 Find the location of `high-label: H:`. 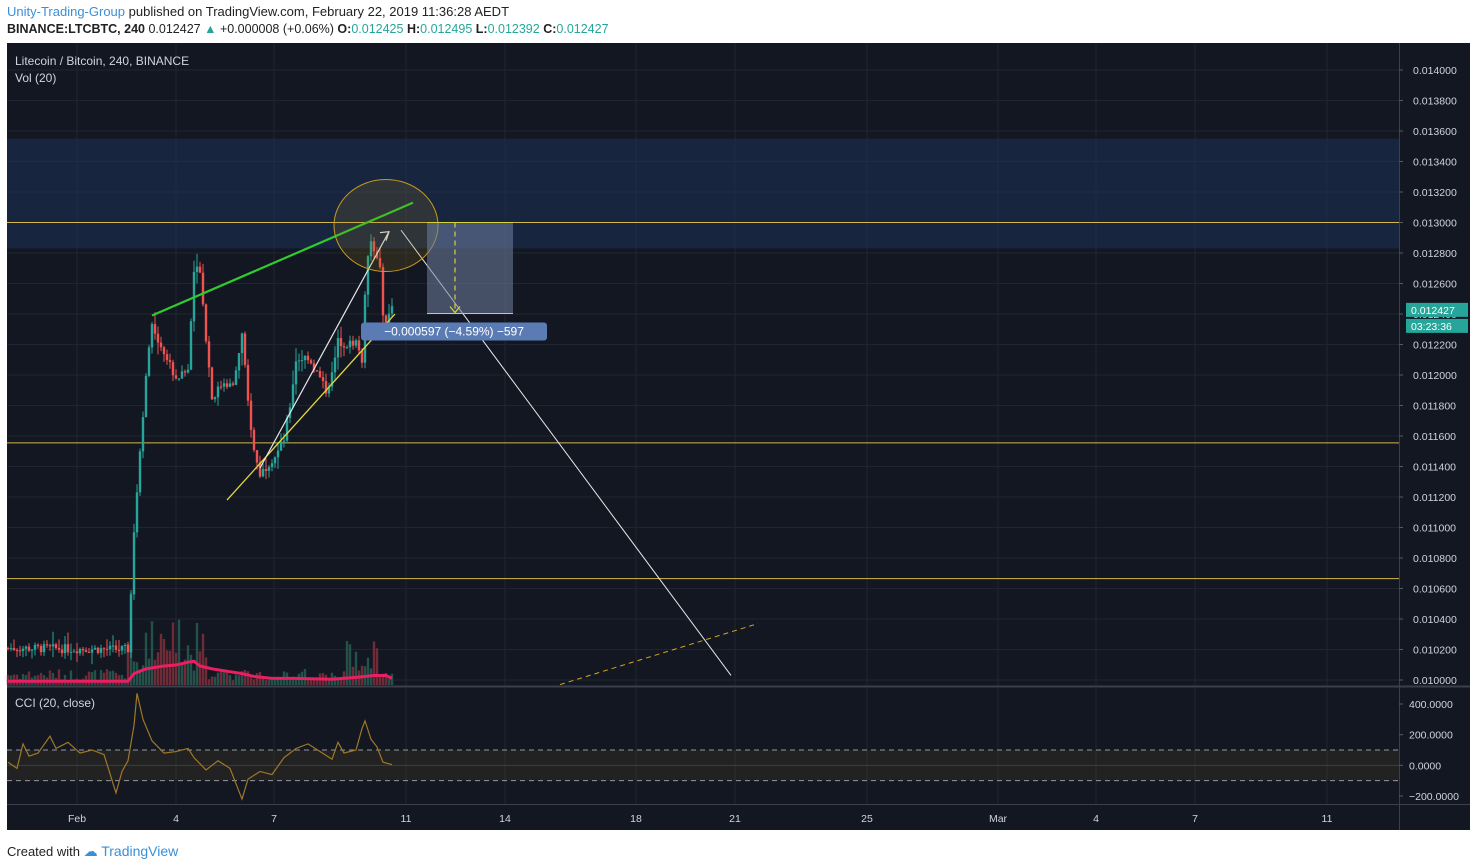

high-label: H: is located at coordinates (413, 29).